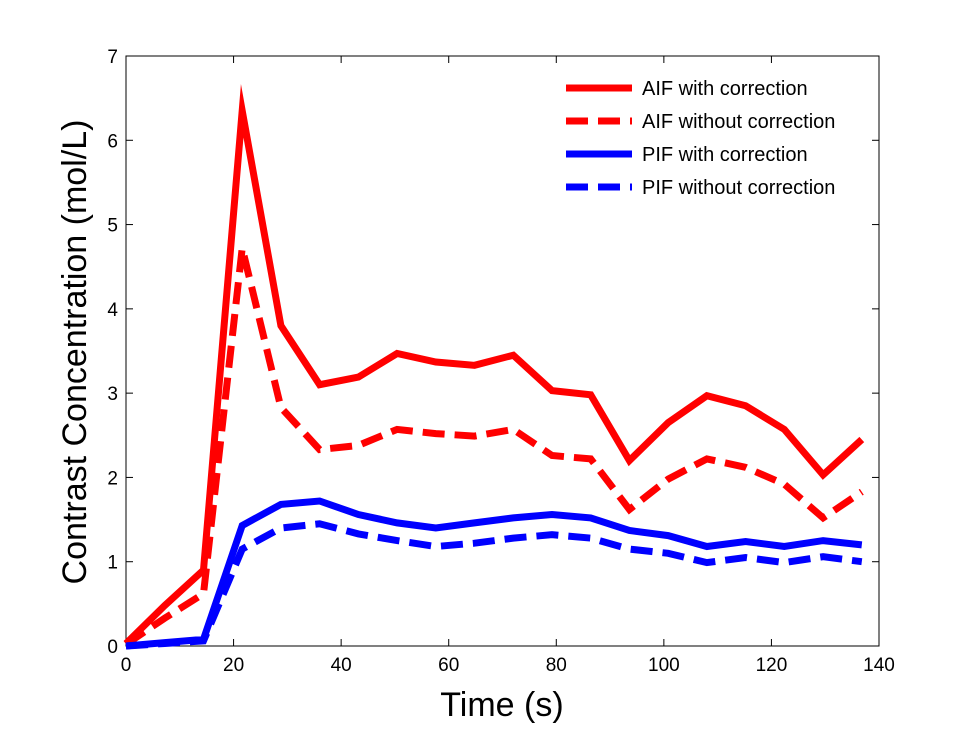 This screenshot has height=730, width=972. I want to click on y-tick-label: 7, so click(112, 57).